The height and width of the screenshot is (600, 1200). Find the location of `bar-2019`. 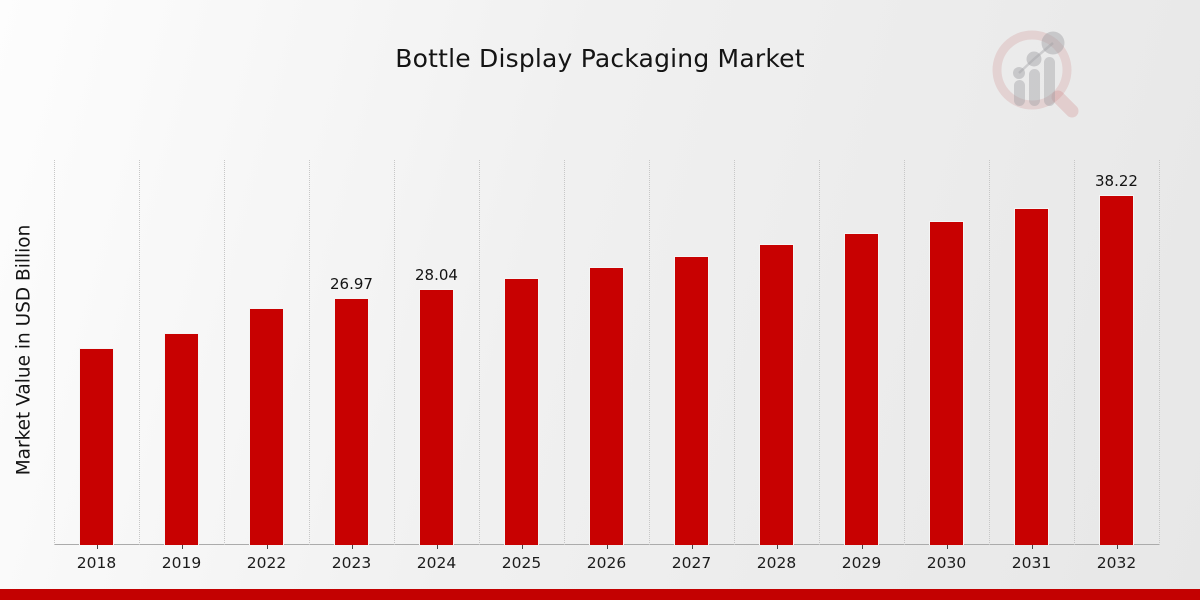

bar-2019 is located at coordinates (181, 439).